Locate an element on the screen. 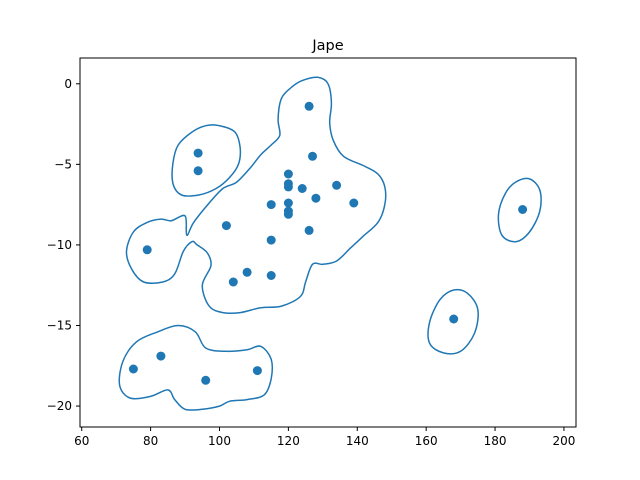 Image resolution: width=640 pixels, height=480 pixels. x-tick-label: 60 is located at coordinates (81, 441).